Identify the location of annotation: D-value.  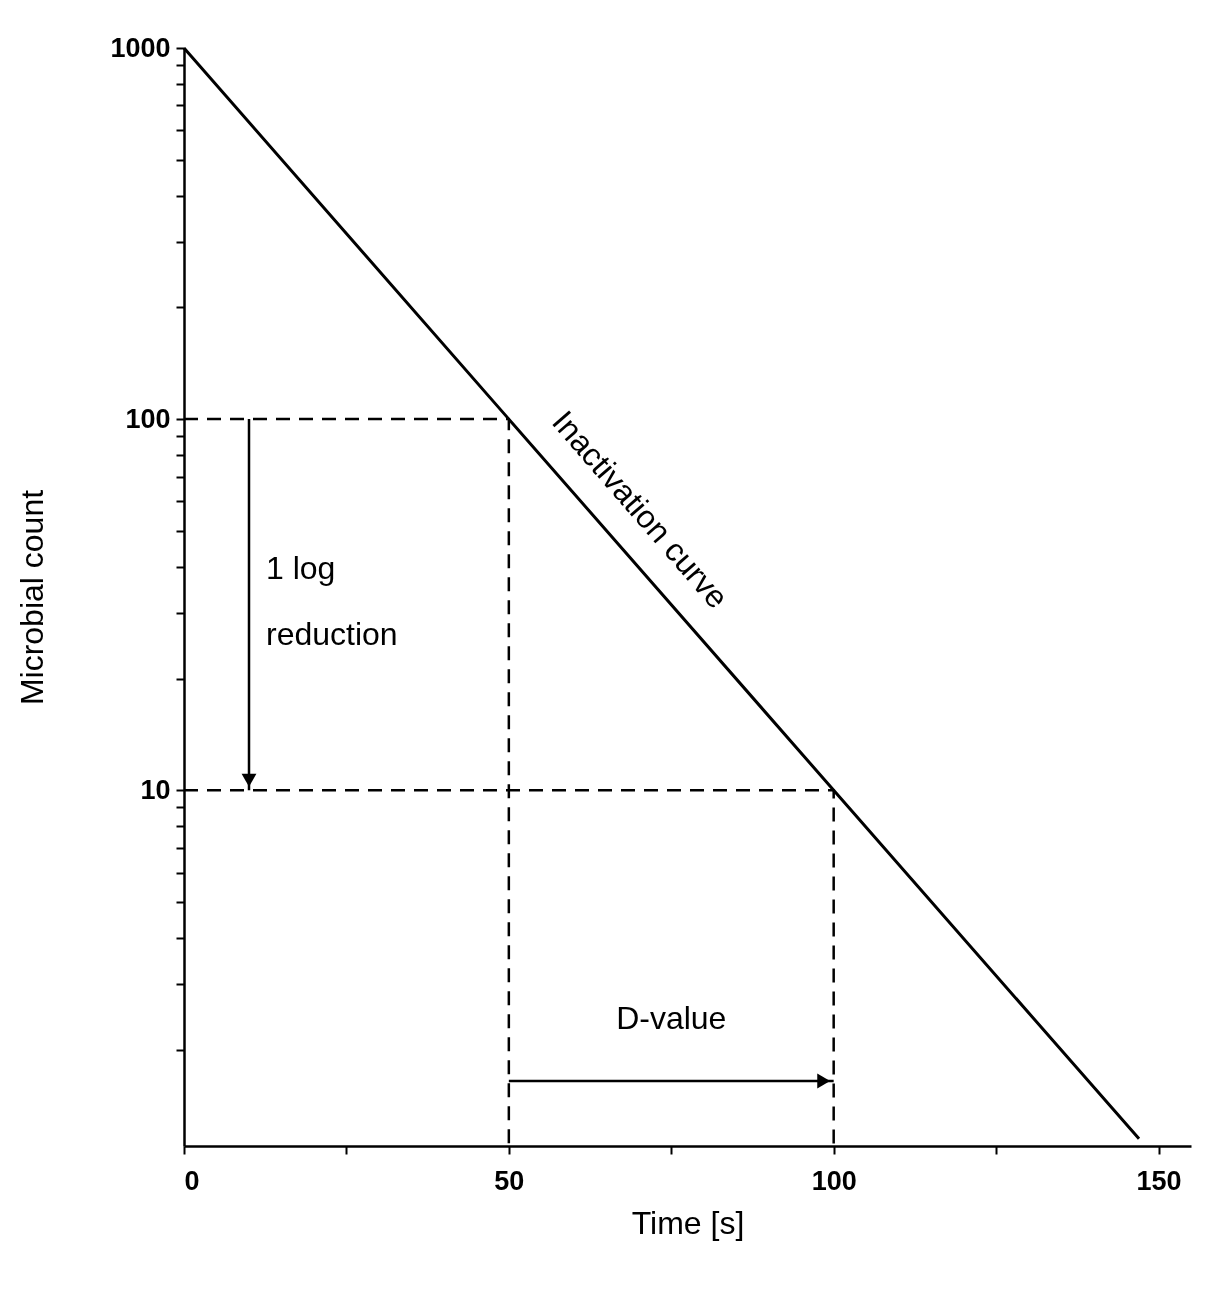
(671, 1018).